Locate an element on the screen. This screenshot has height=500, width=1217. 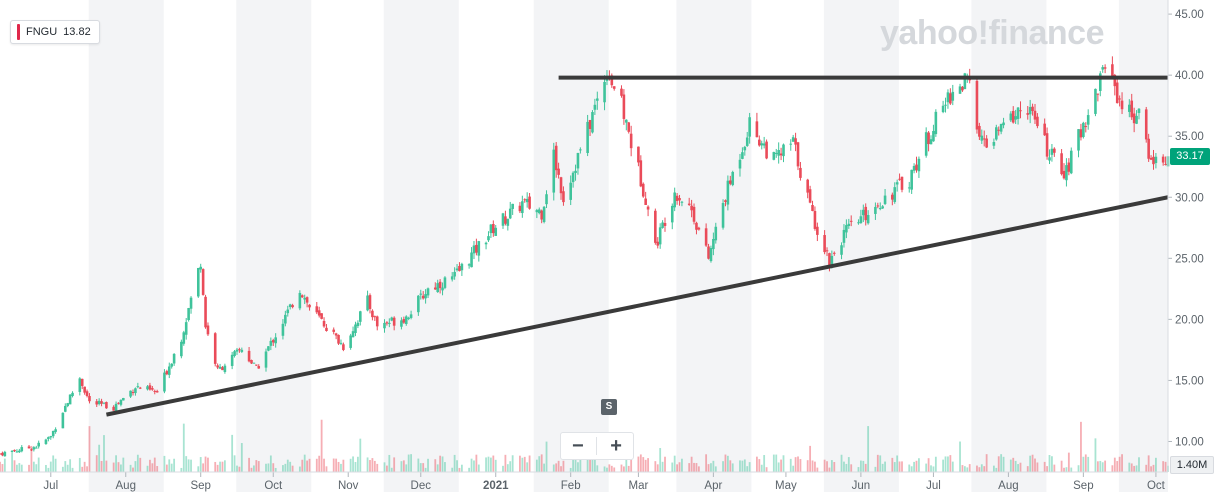
month-band is located at coordinates (861, 246).